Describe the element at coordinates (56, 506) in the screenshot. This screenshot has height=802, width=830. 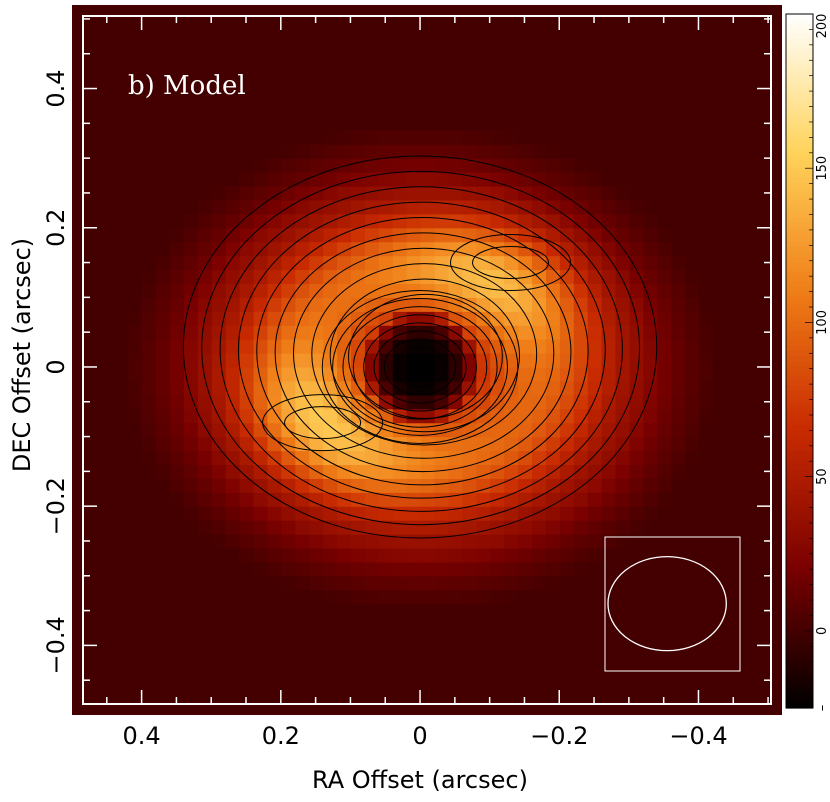
I see `y-tick-label: −0.2` at that location.